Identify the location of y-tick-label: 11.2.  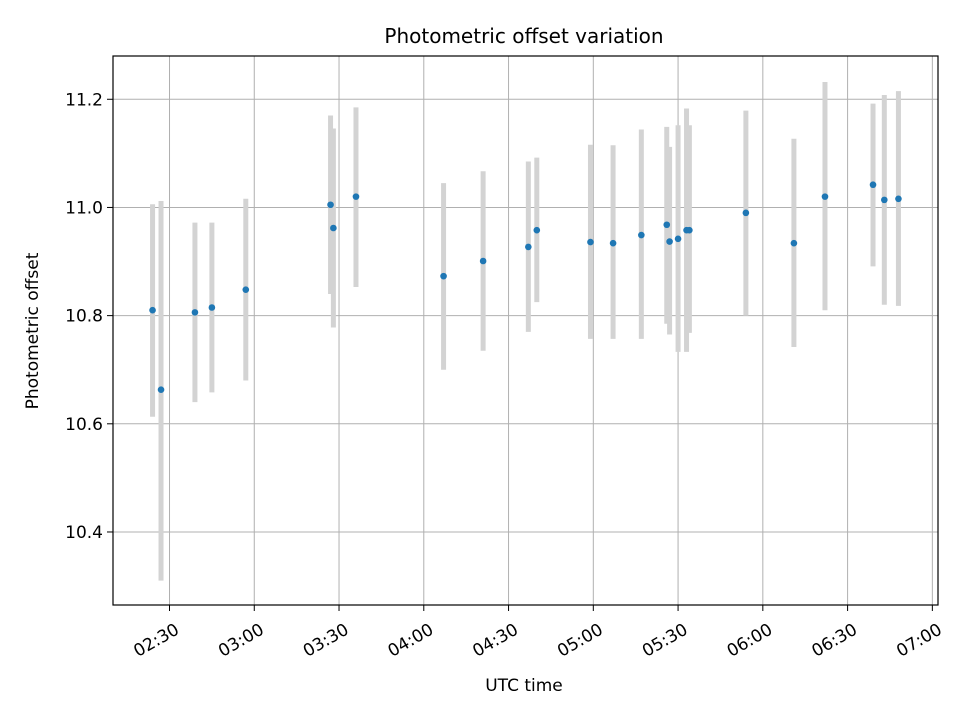
(84, 100).